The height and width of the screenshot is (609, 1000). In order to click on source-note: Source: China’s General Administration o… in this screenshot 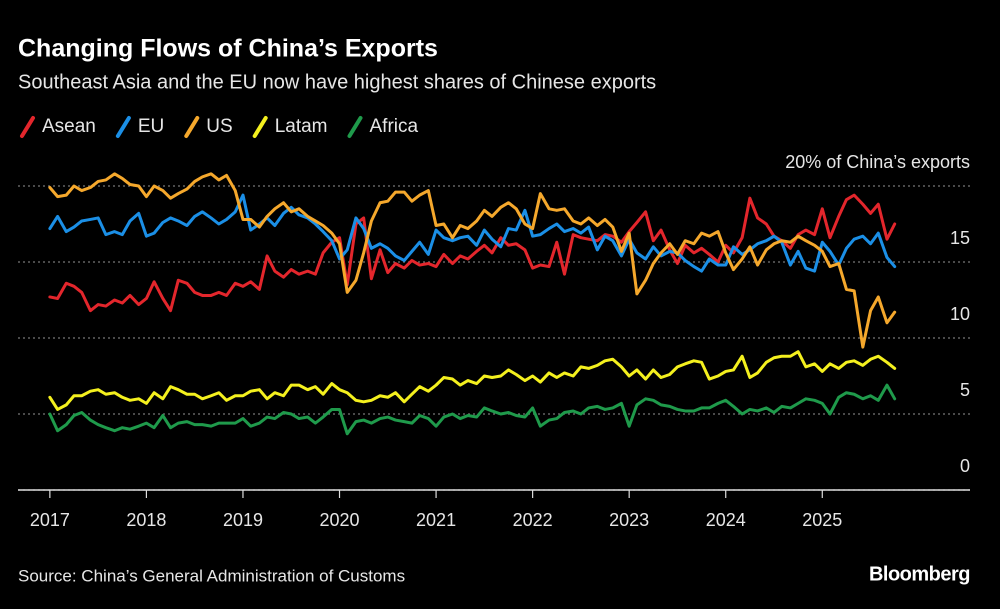, I will do `click(211, 575)`.